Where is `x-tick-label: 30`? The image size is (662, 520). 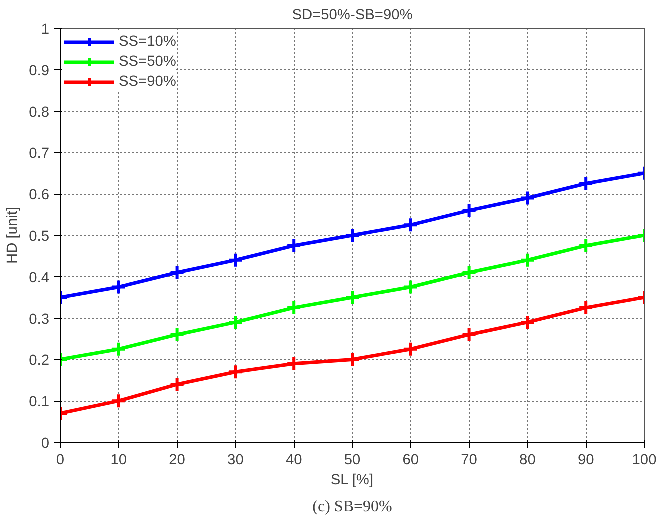
x-tick-label: 30 is located at coordinates (236, 460).